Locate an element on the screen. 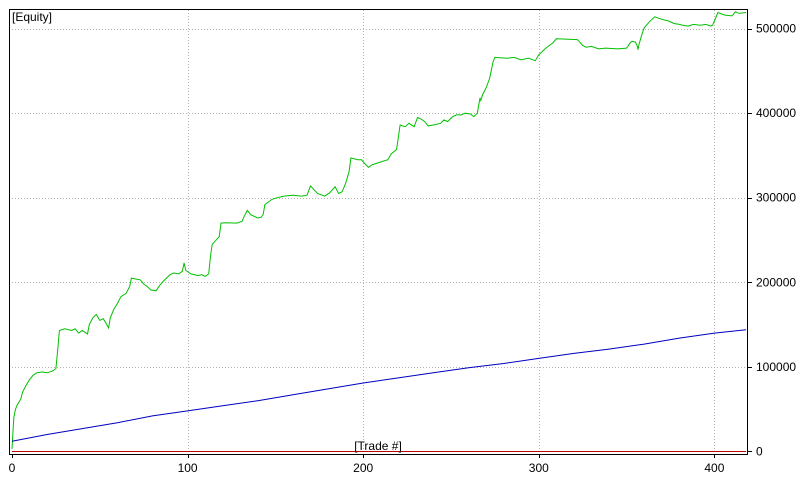 This screenshot has height=485, width=800. y-tick-label: 300000 is located at coordinates (776, 198).